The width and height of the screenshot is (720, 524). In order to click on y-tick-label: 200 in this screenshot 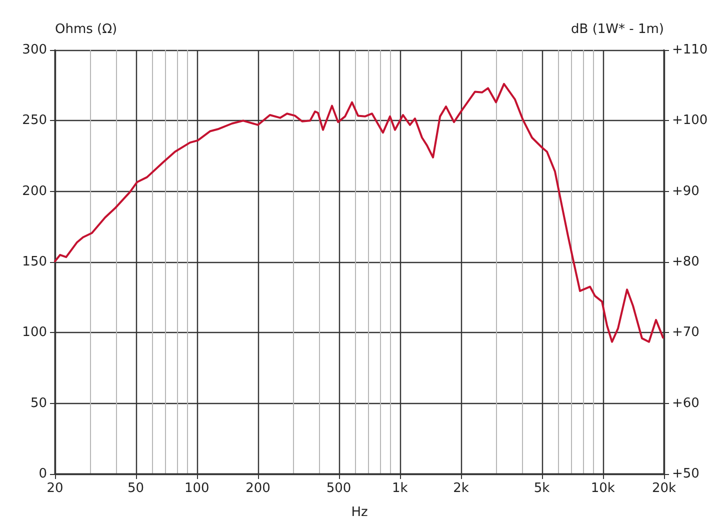, I will do `click(34, 191)`.